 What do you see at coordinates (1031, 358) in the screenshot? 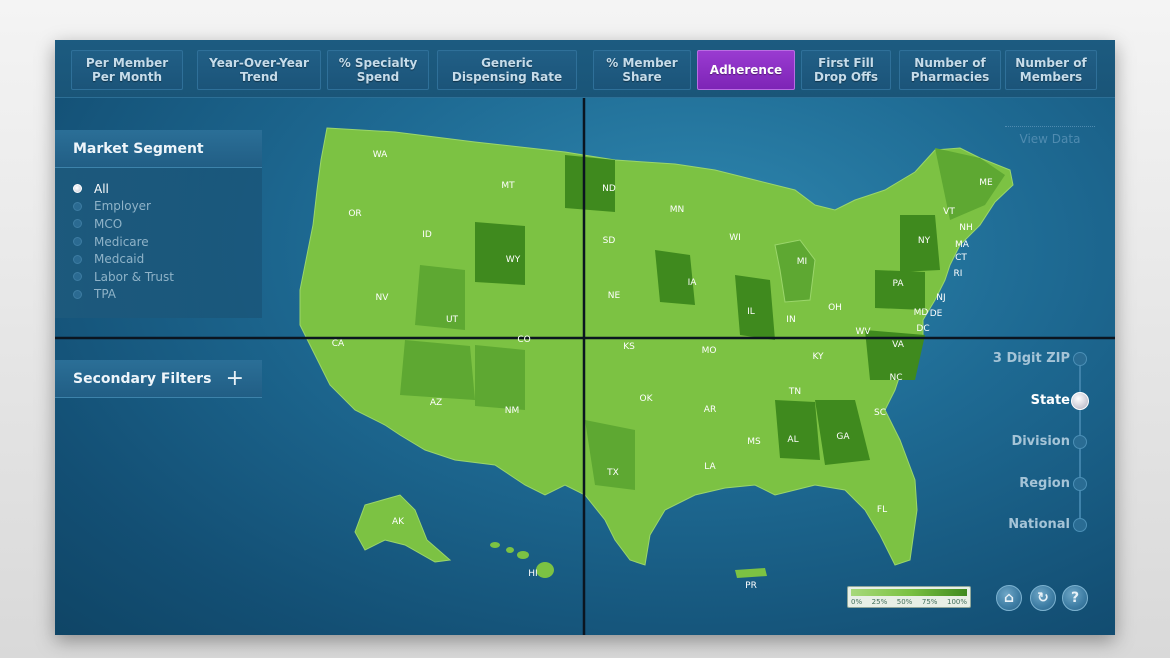
I see `geo-level-3-digit-zip: 3 Digit ZIP` at bounding box center [1031, 358].